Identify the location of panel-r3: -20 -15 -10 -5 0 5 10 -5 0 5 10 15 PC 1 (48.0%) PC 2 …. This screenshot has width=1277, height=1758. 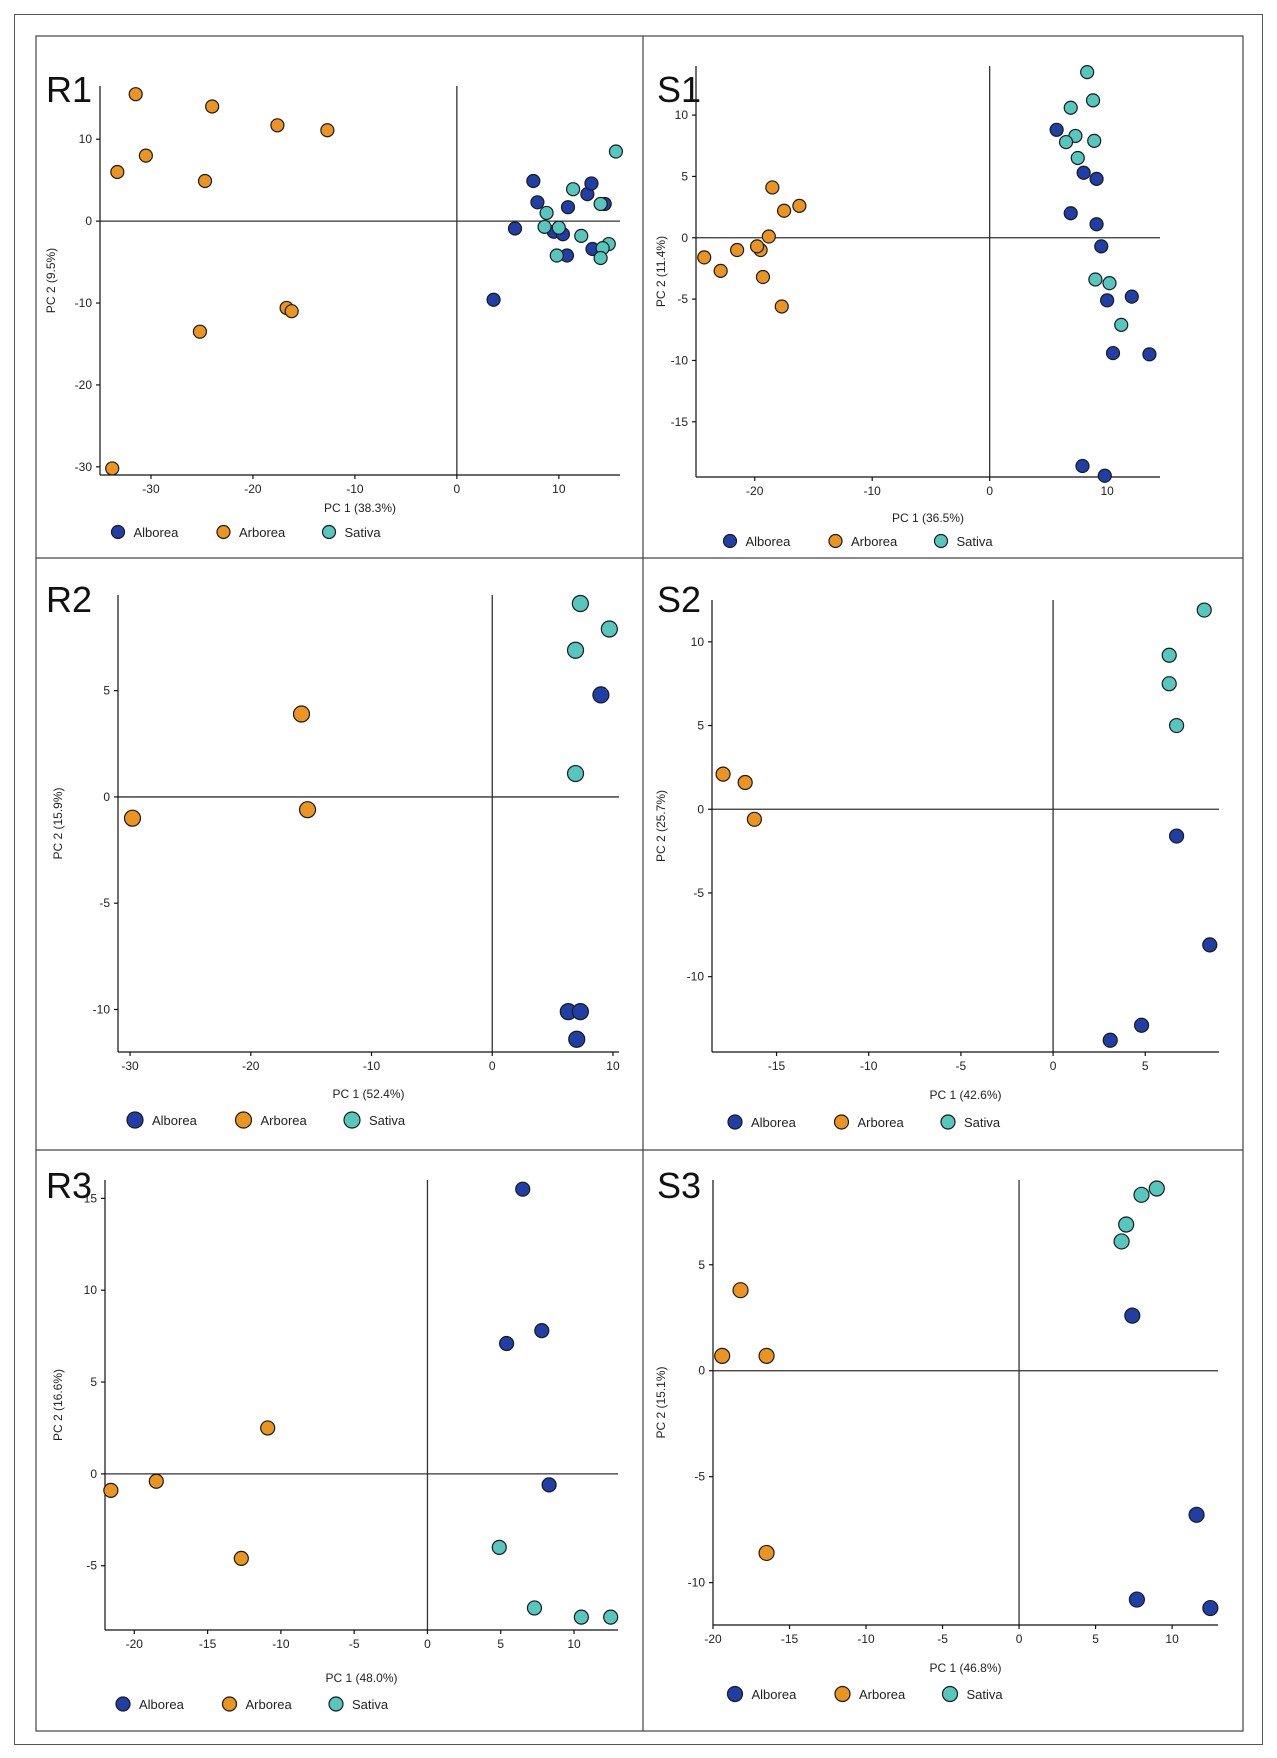
(332, 1438).